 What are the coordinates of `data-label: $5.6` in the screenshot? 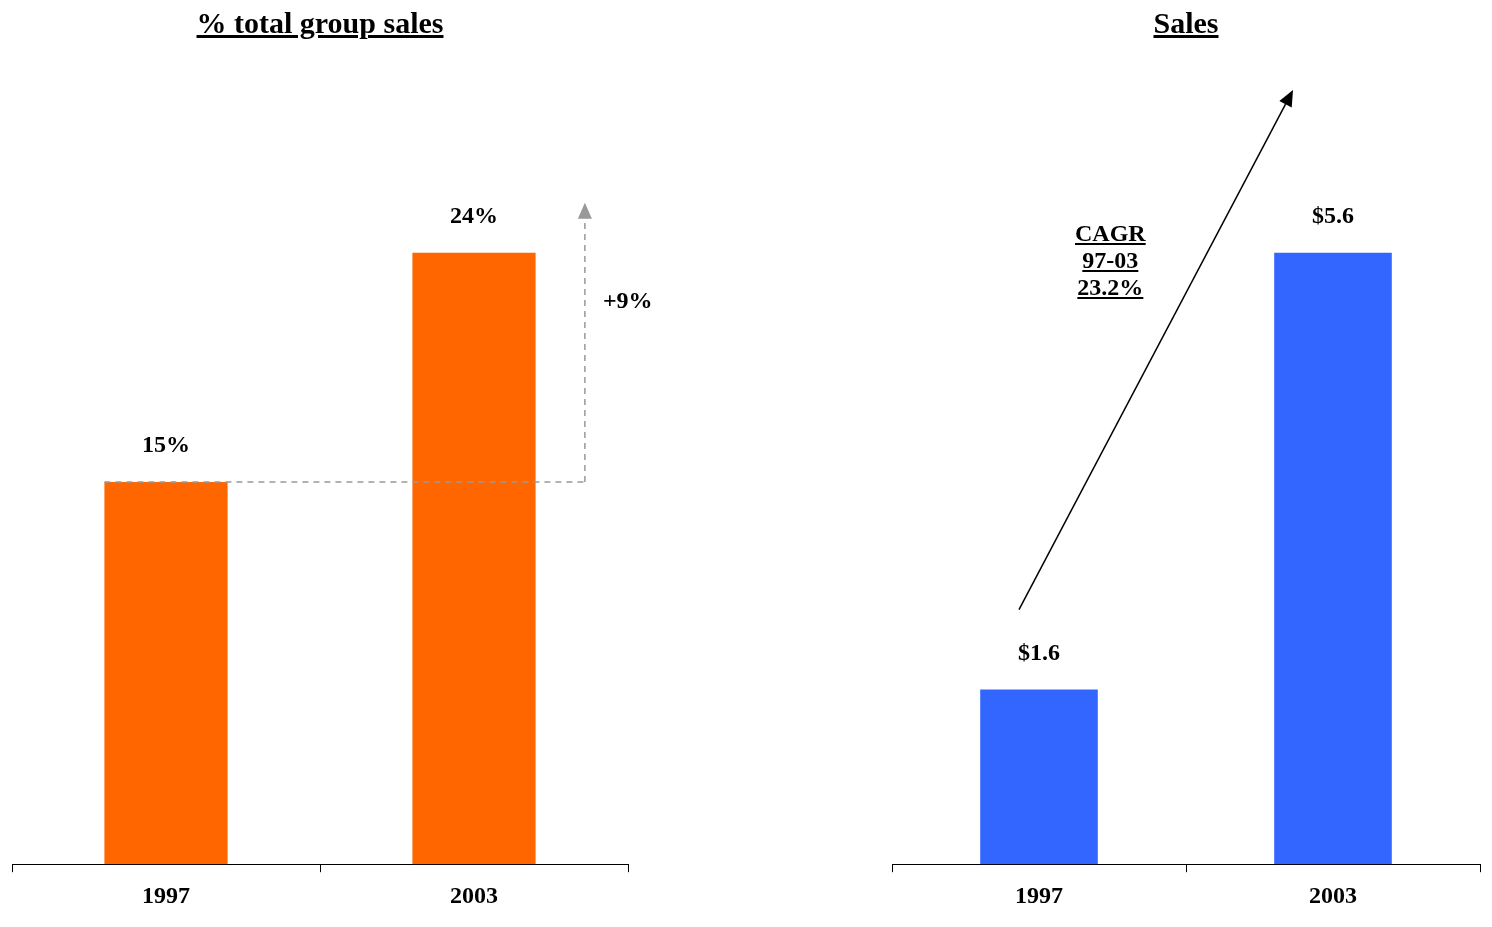 It's located at (1333, 215).